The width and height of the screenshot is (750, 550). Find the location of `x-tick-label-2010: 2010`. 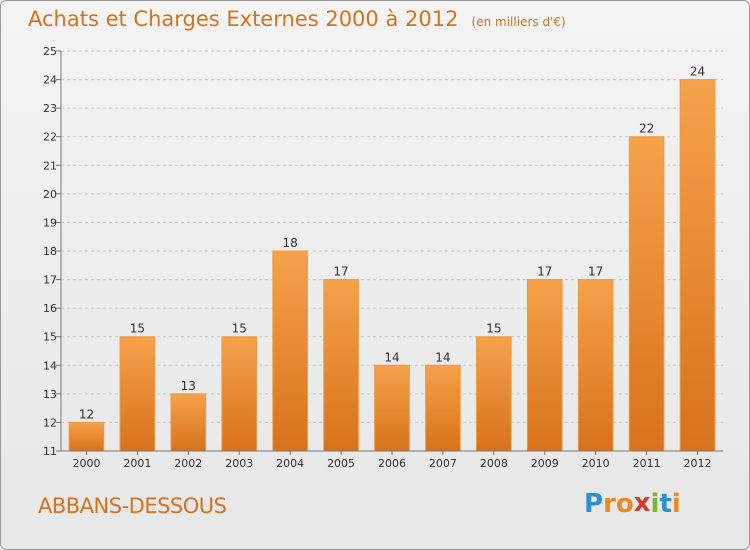

x-tick-label-2010: 2010 is located at coordinates (596, 463).